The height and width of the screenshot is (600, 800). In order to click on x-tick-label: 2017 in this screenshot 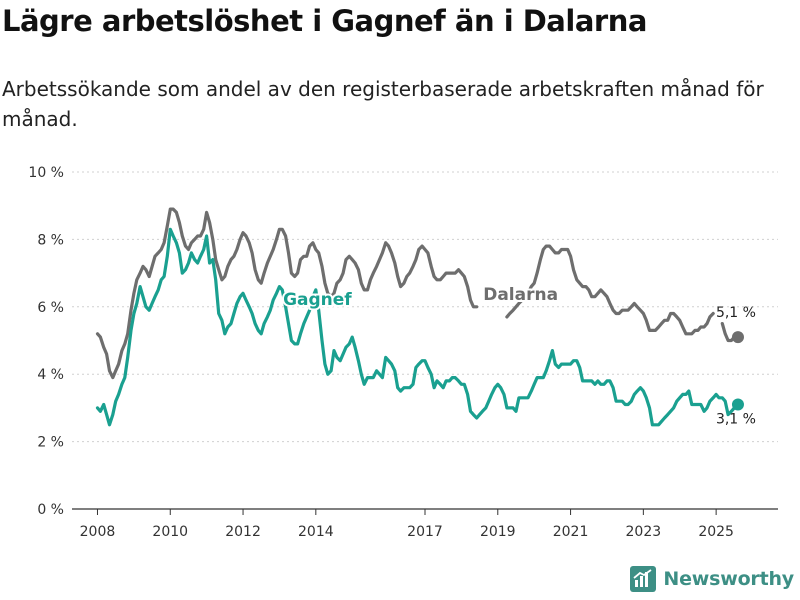, I will do `click(425, 532)`.